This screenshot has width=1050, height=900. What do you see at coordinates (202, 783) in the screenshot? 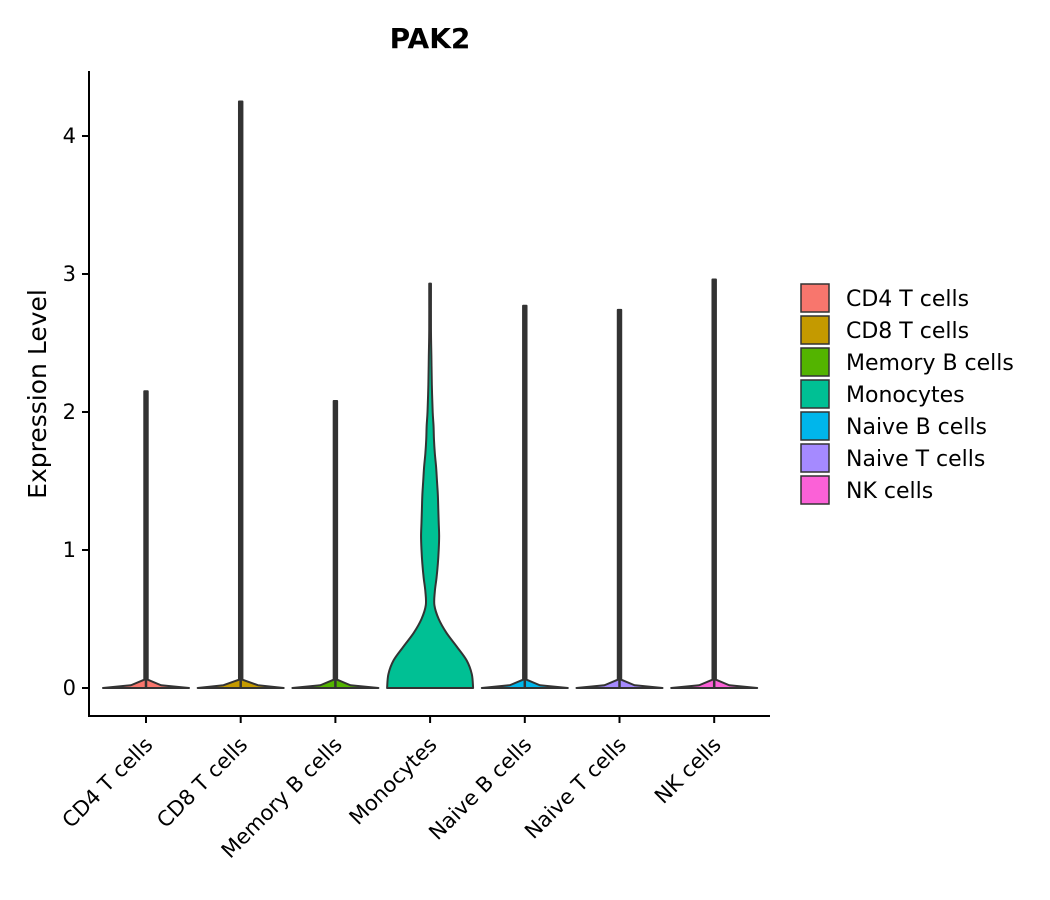
I see `x-tick-label: CD8 T cells` at bounding box center [202, 783].